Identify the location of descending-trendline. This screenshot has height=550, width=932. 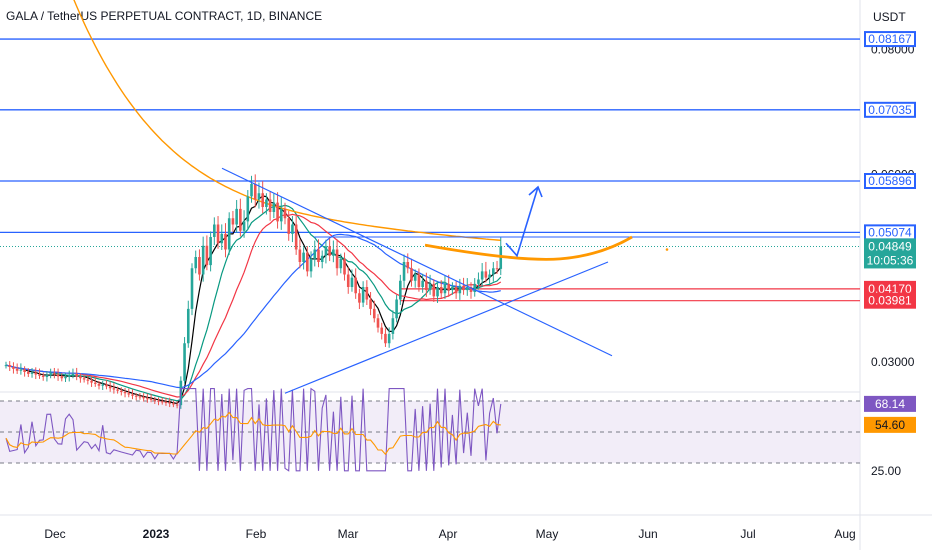
(417, 262).